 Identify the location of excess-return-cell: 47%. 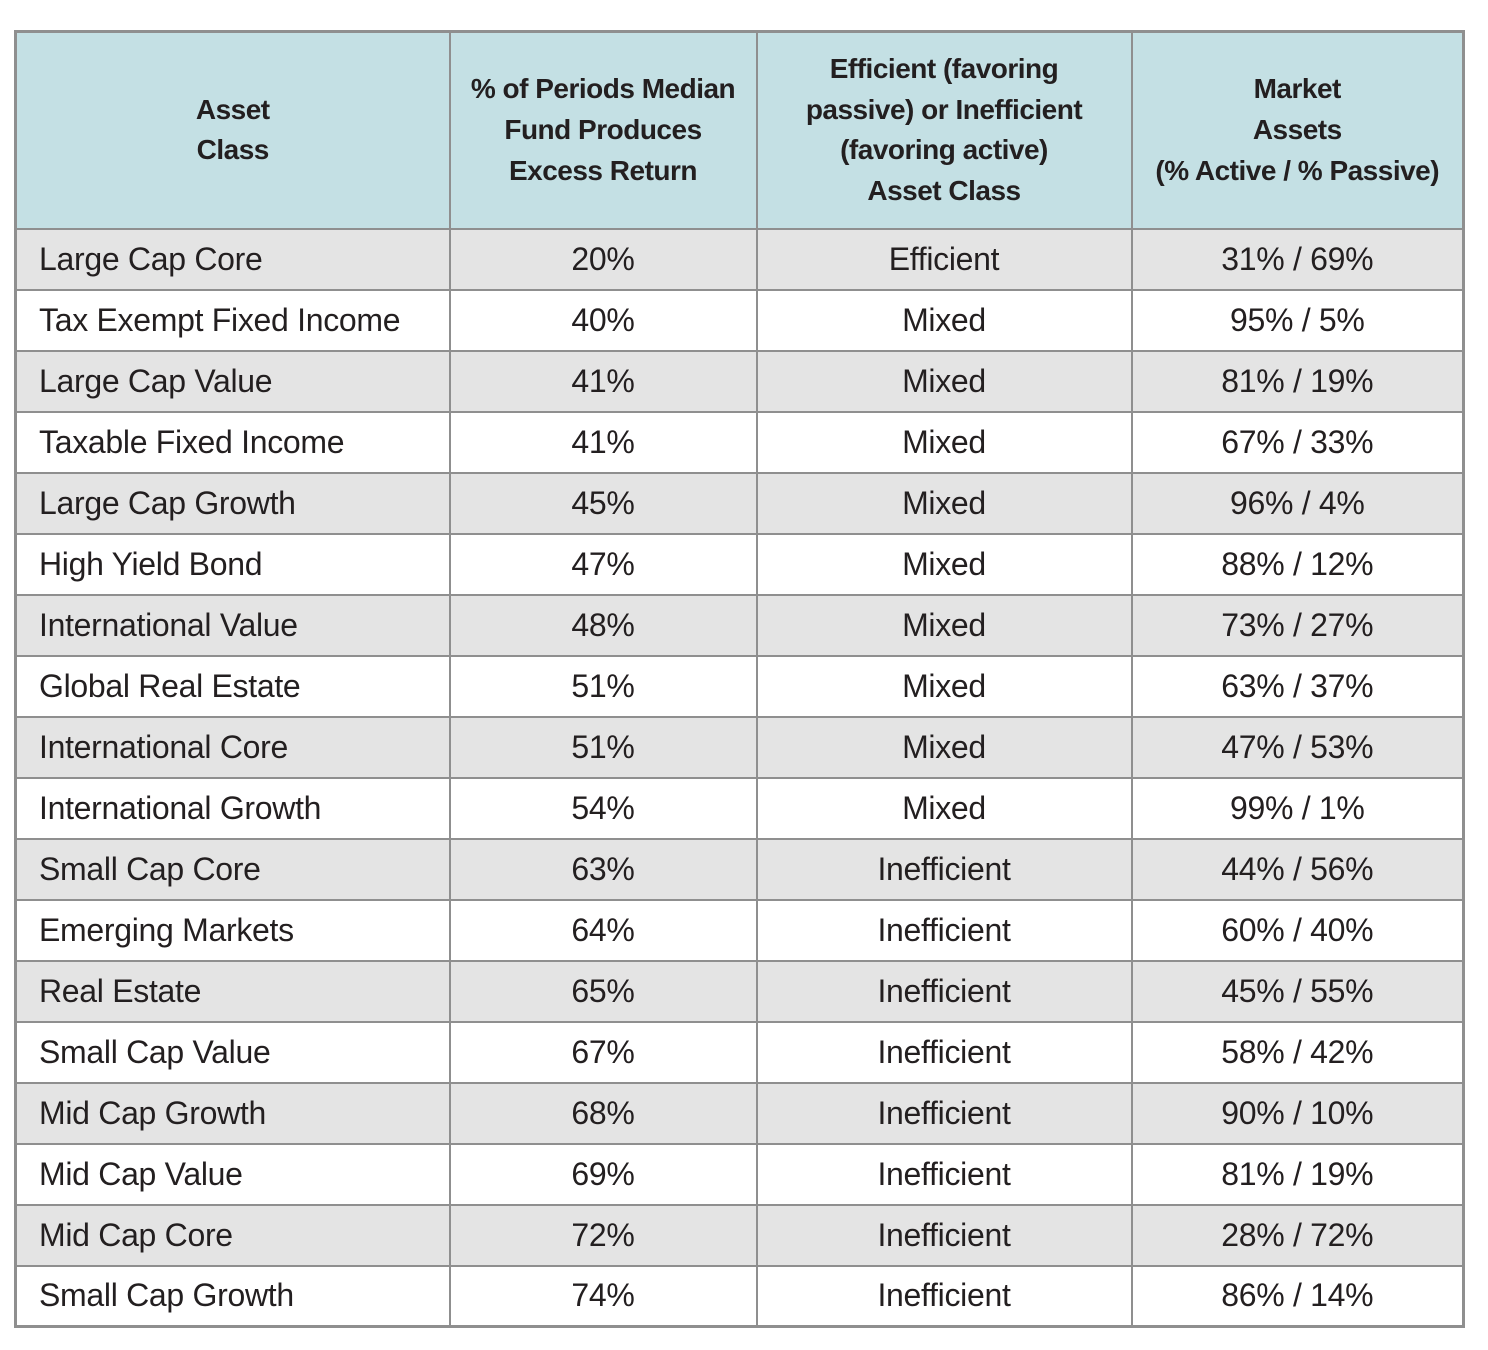
(603, 564).